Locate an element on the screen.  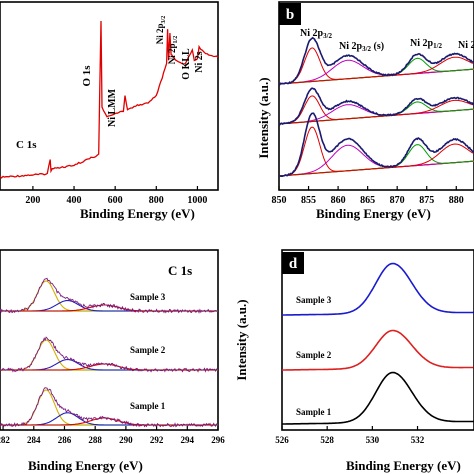
x-tick-label: 530 is located at coordinates (373, 440).